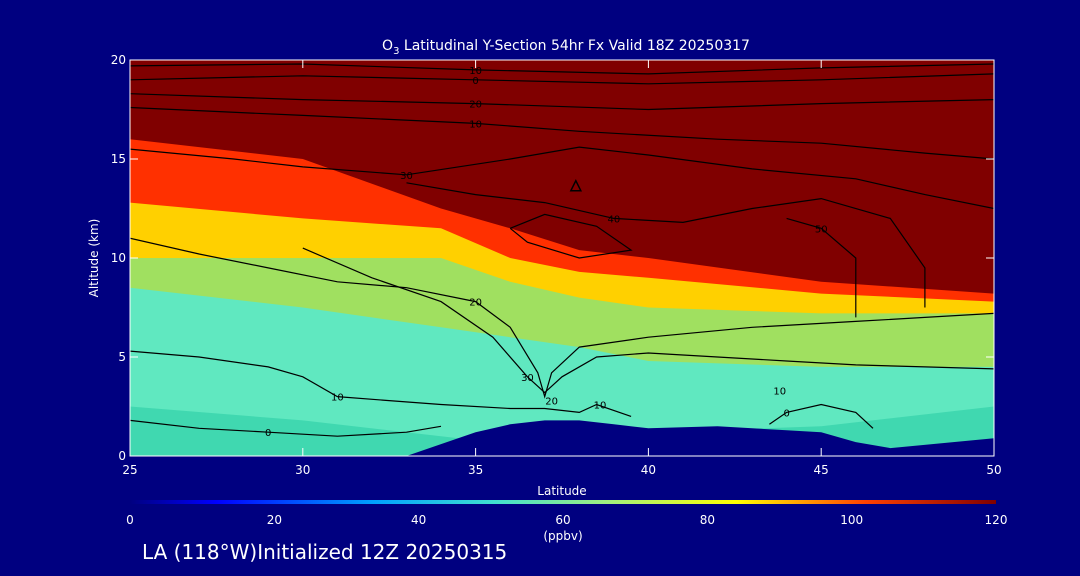  Describe the element at coordinates (94, 258) in the screenshot. I see `y-axis-label: Altitude (km)` at that location.